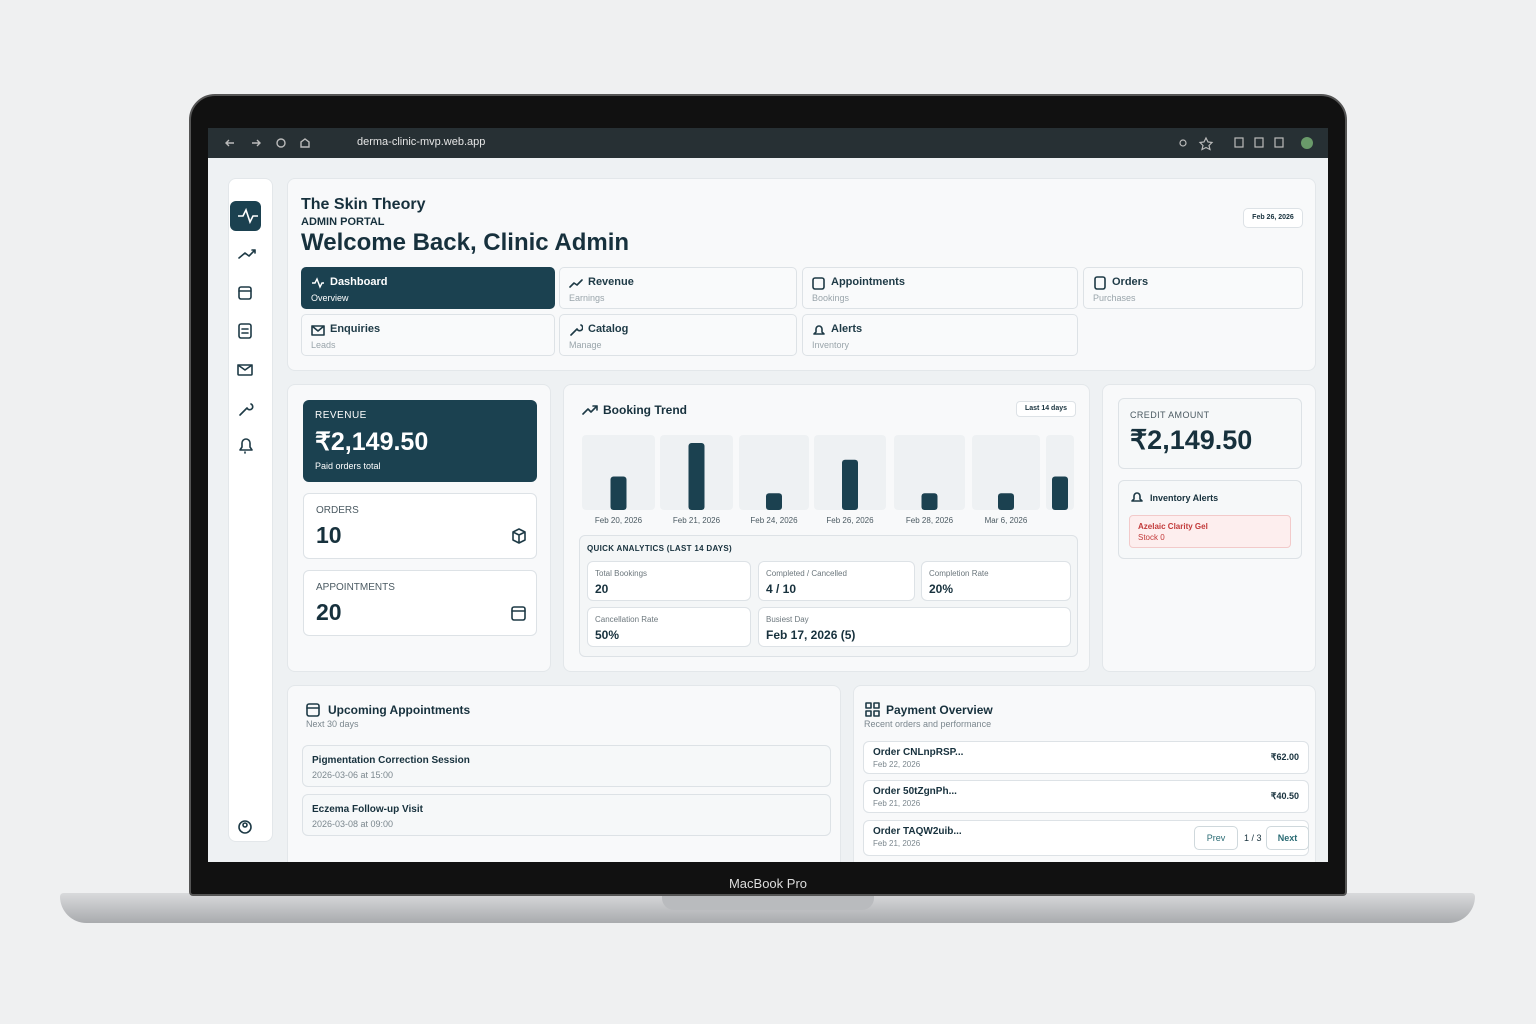 The image size is (1536, 1024). Describe the element at coordinates (774, 520) in the screenshot. I see `x-tick-label: Feb 24, 2026` at that location.